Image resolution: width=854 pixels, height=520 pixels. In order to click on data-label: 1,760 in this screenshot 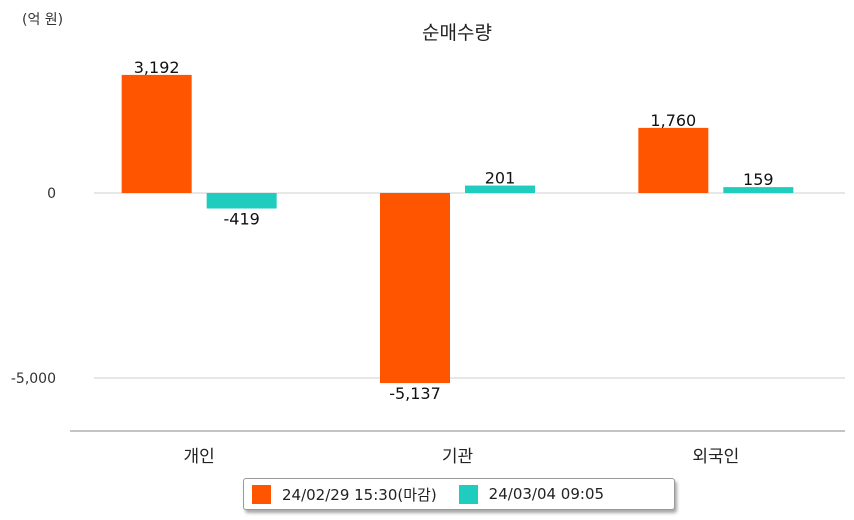, I will do `click(673, 120)`.